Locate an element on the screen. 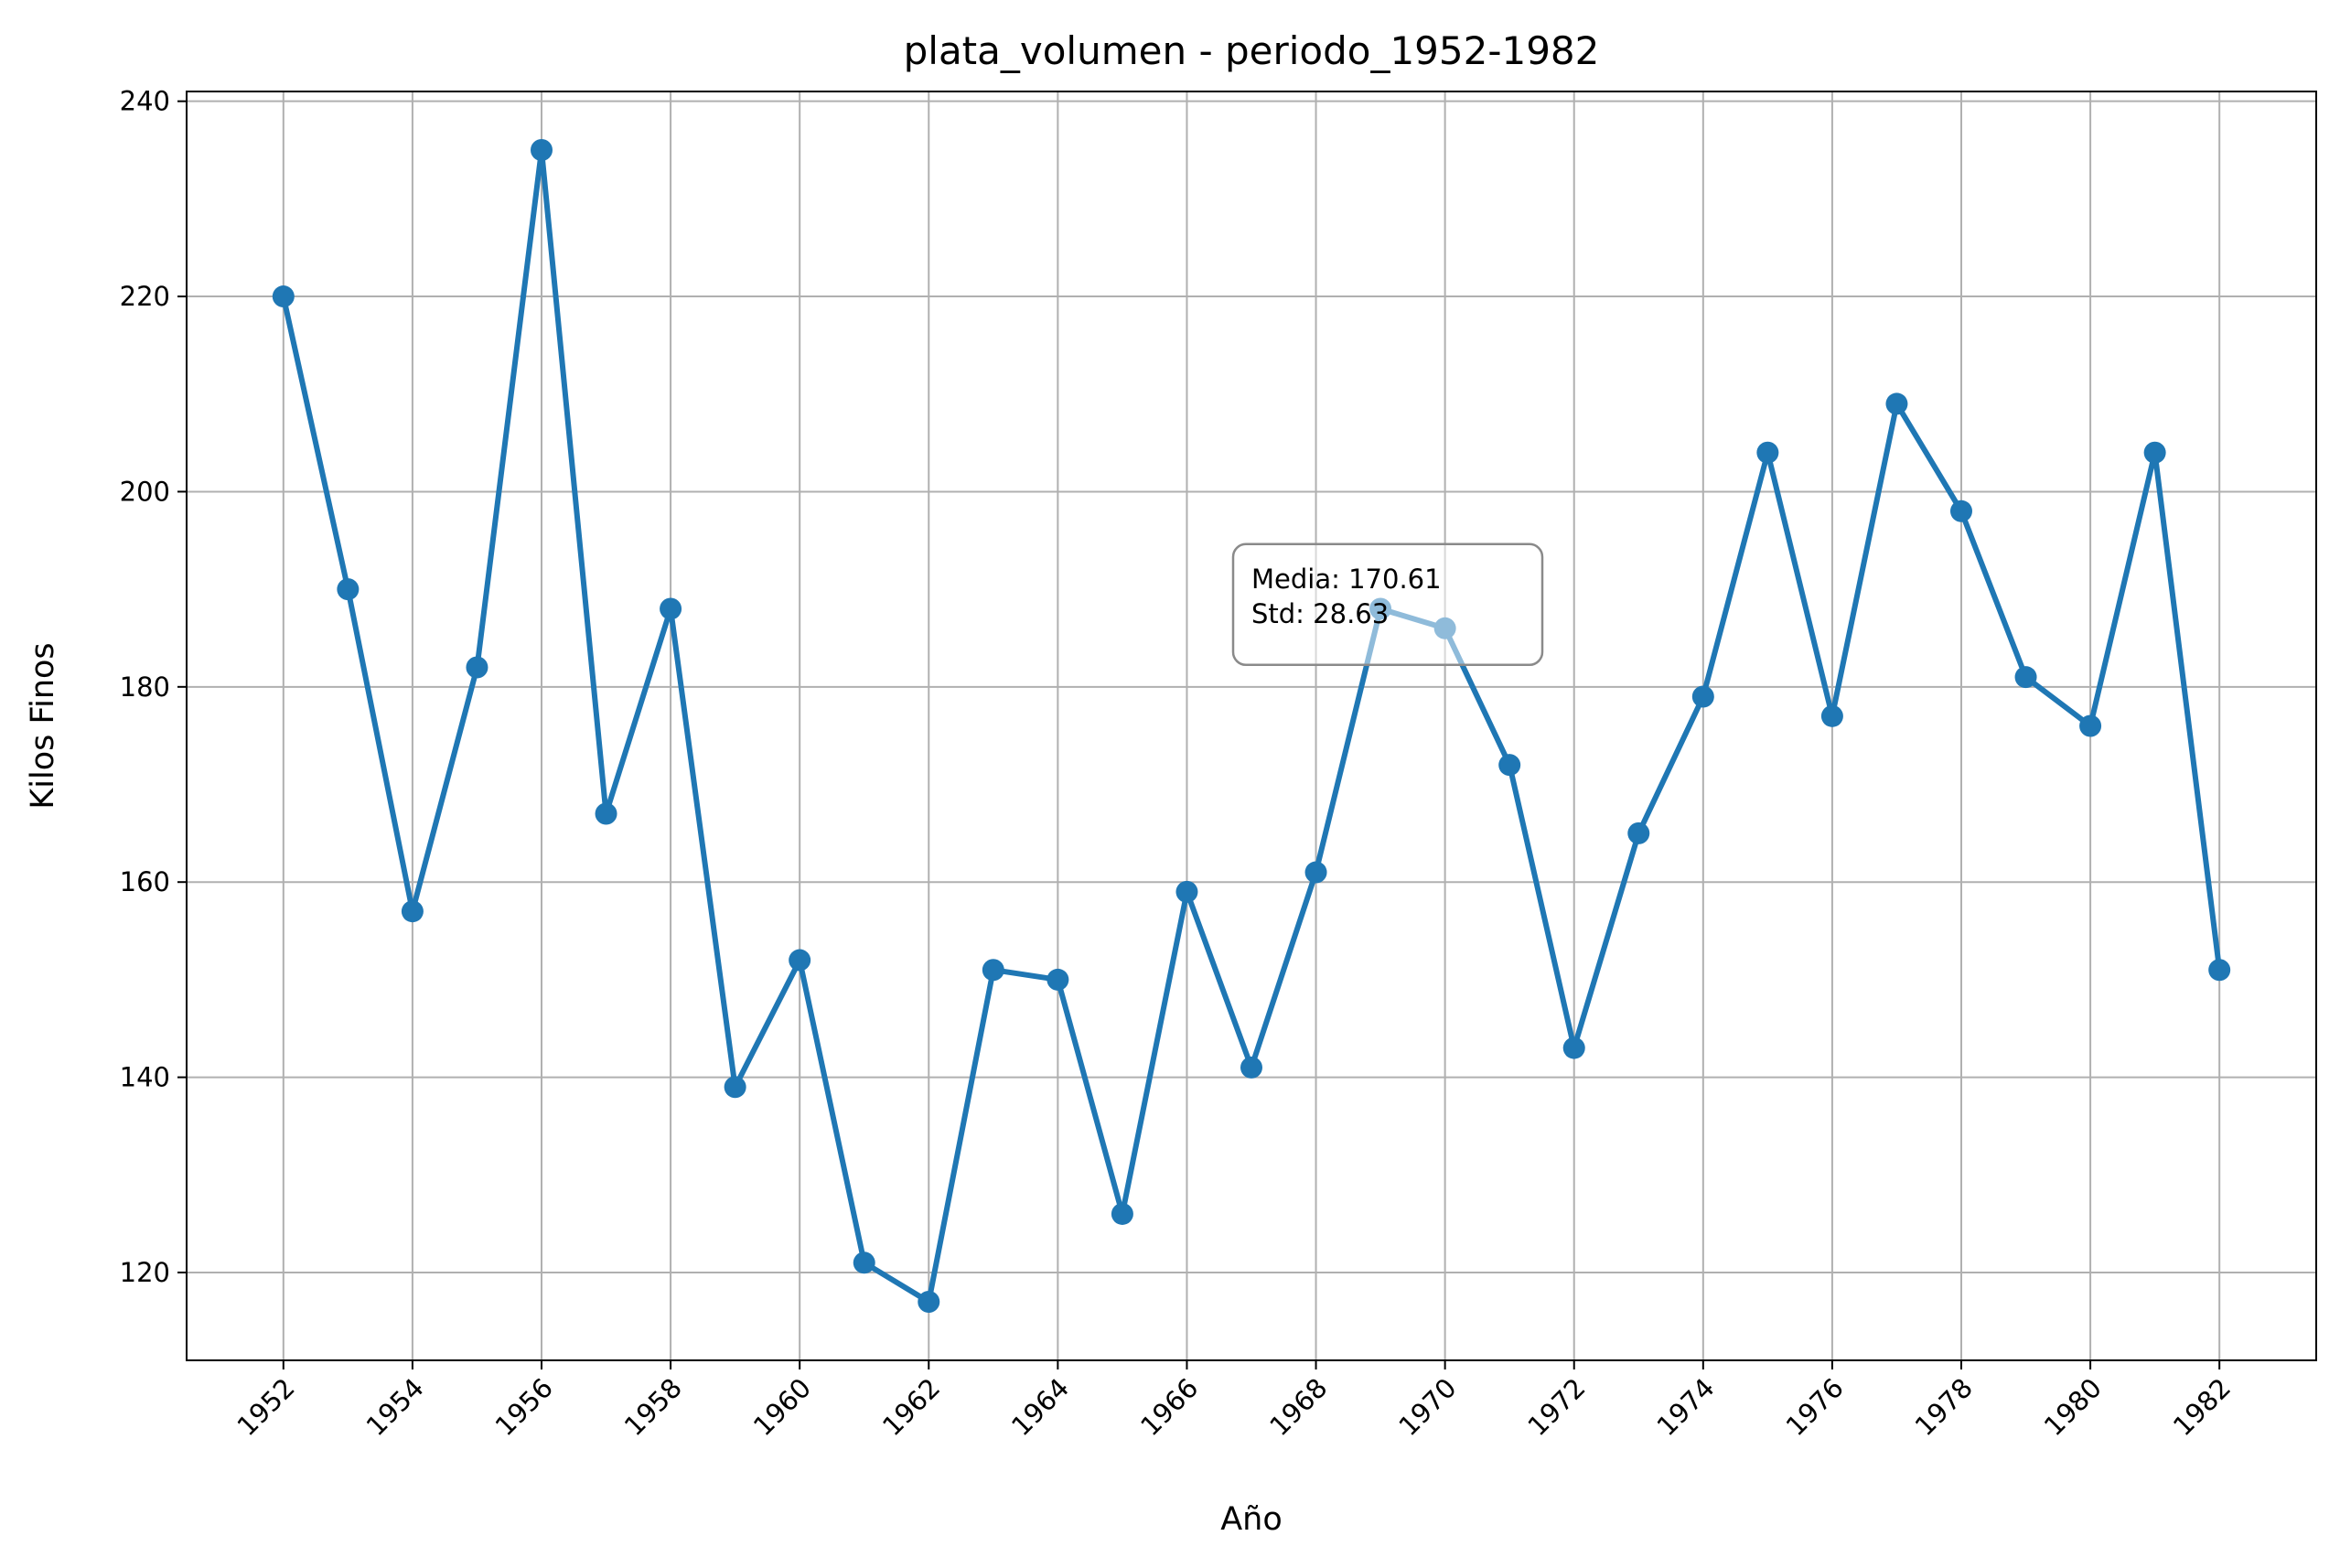  x-tick-label: 1958 is located at coordinates (653, 1407).